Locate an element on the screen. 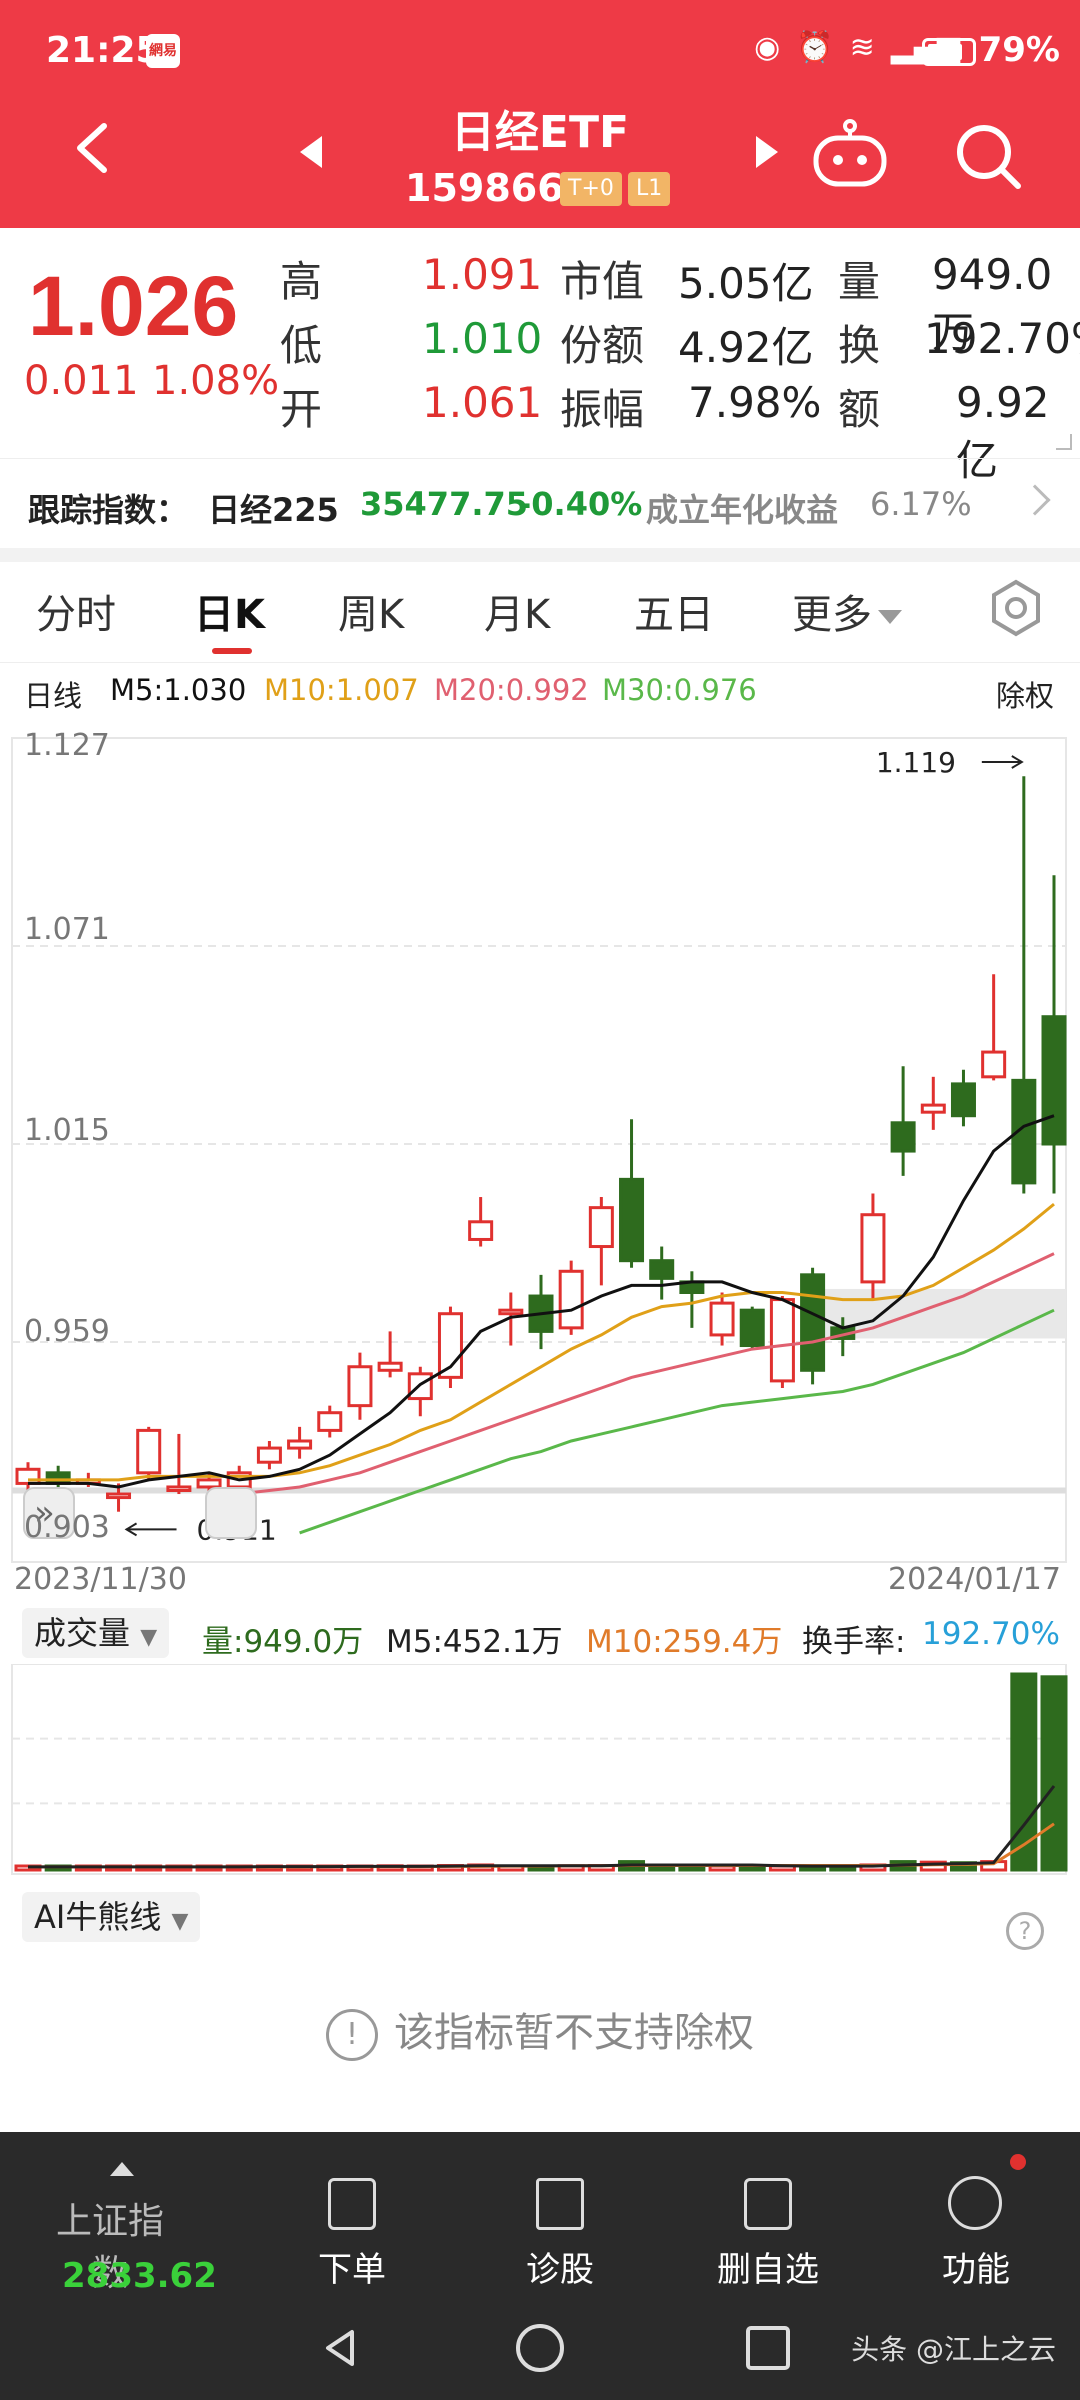  tab-monthly-k: 月K is located at coordinates (517, 615).